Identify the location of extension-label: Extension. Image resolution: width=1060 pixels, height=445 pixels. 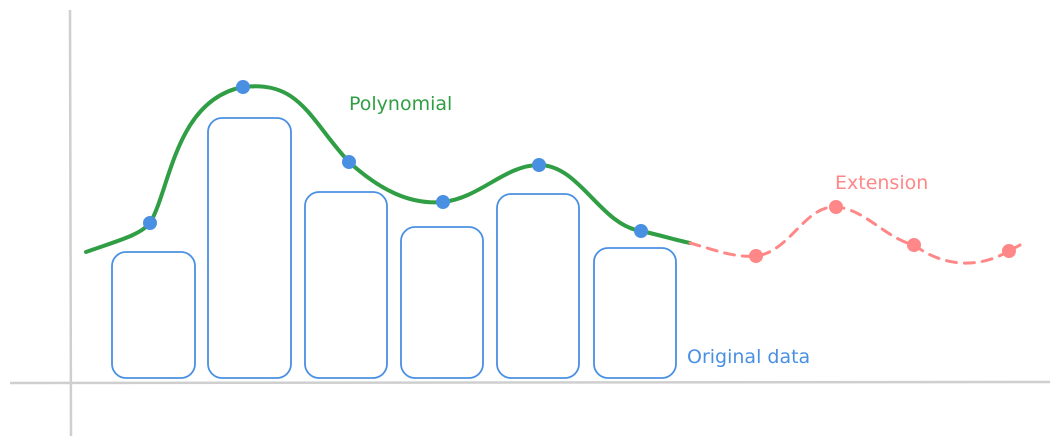
(881, 183).